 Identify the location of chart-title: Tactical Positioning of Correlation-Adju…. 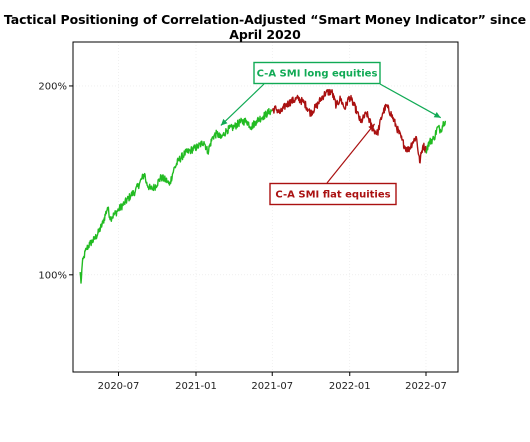
(265, 27).